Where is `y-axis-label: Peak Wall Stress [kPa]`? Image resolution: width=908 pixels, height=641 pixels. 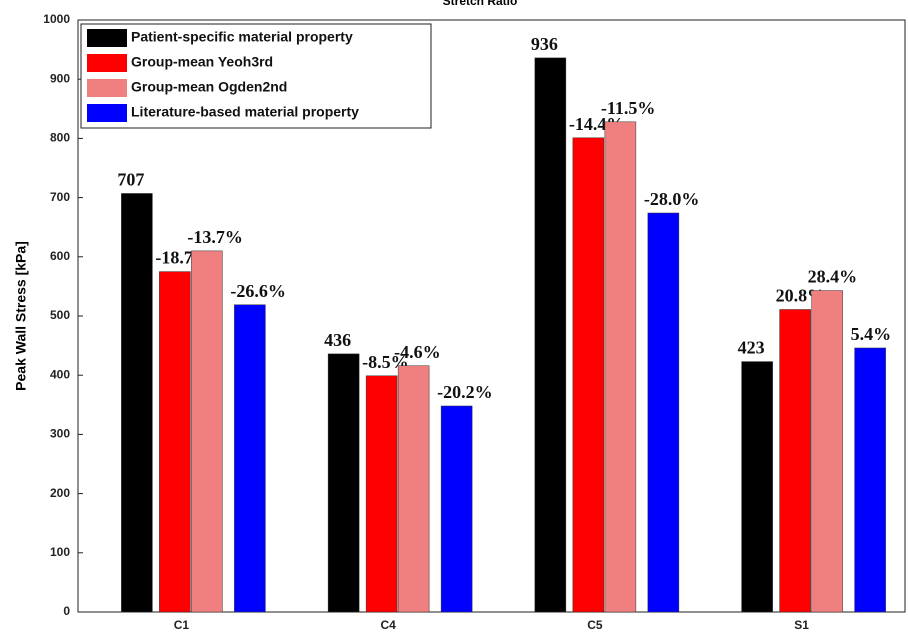 y-axis-label: Peak Wall Stress [kPa] is located at coordinates (21, 316).